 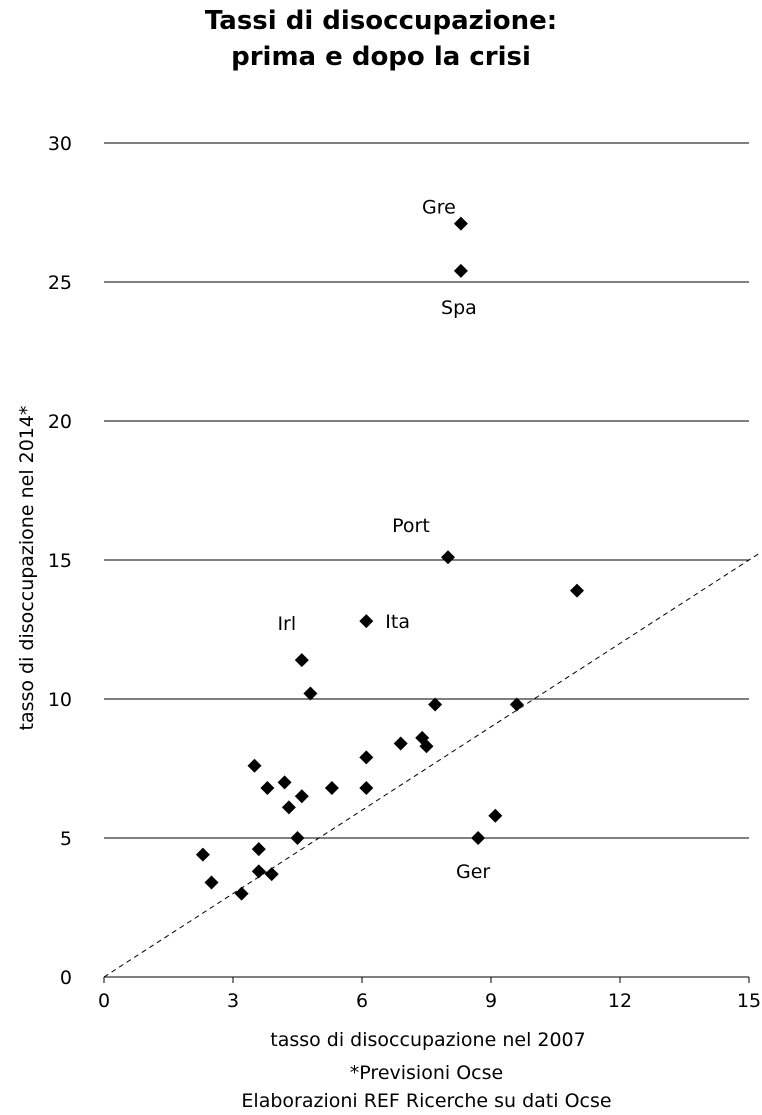 I want to click on y-tick-label: 20, so click(x=60, y=422).